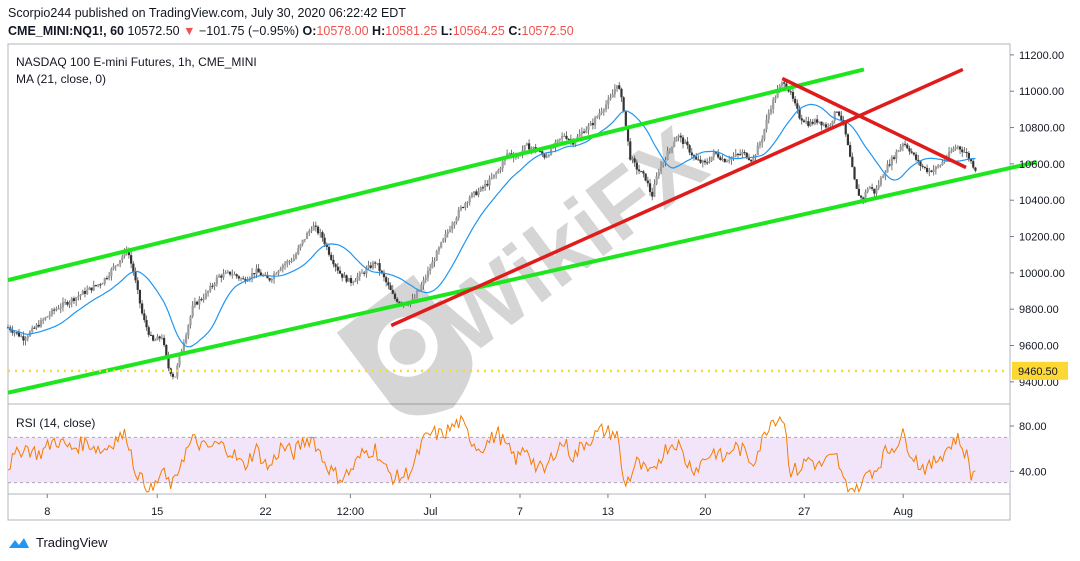 This screenshot has height=561, width=1080. What do you see at coordinates (66, 31) in the screenshot?
I see `symbol-label: CME_MINI:NQ1!, 60` at bounding box center [66, 31].